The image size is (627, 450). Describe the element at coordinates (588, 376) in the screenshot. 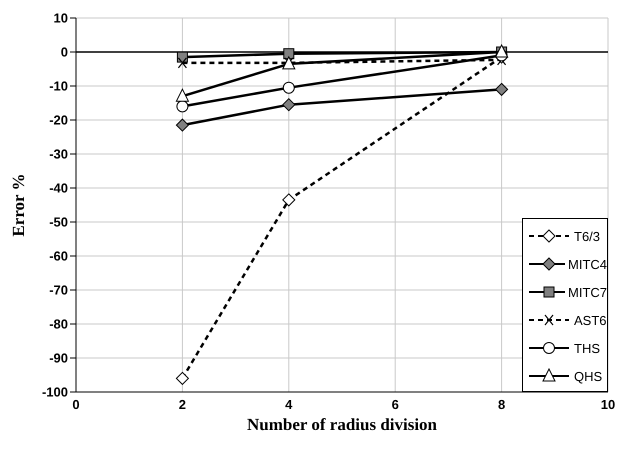

I see `legend-label: QHS` at that location.